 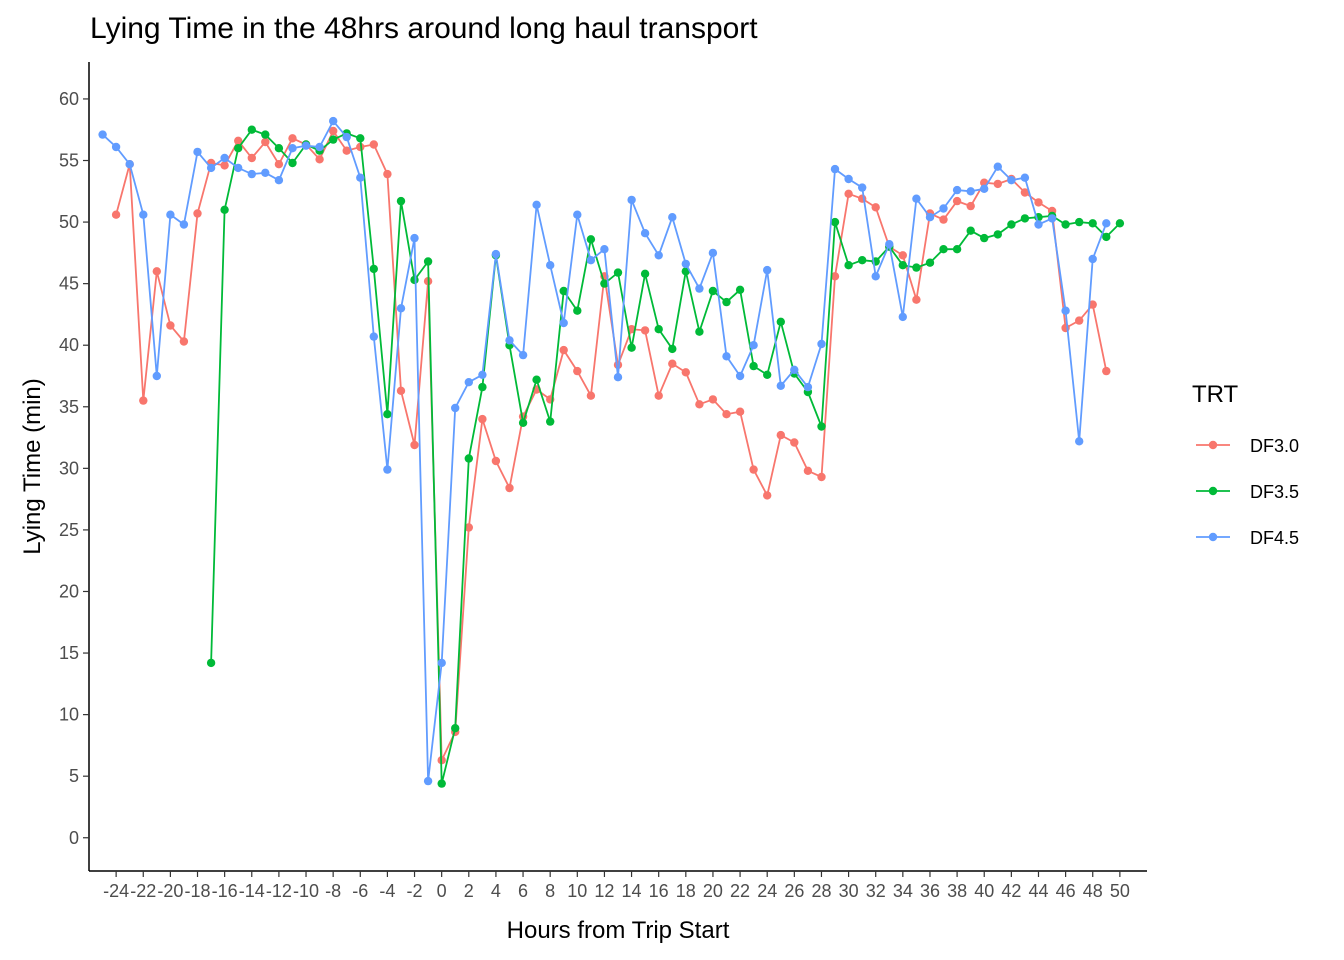 I want to click on x-tick-label: 16, so click(x=659, y=891).